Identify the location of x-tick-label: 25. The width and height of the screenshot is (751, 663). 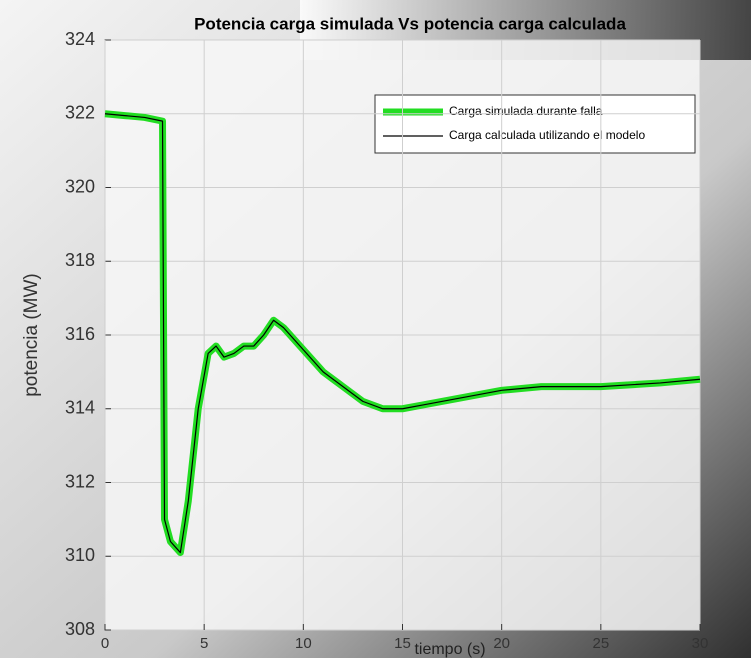
(600, 643).